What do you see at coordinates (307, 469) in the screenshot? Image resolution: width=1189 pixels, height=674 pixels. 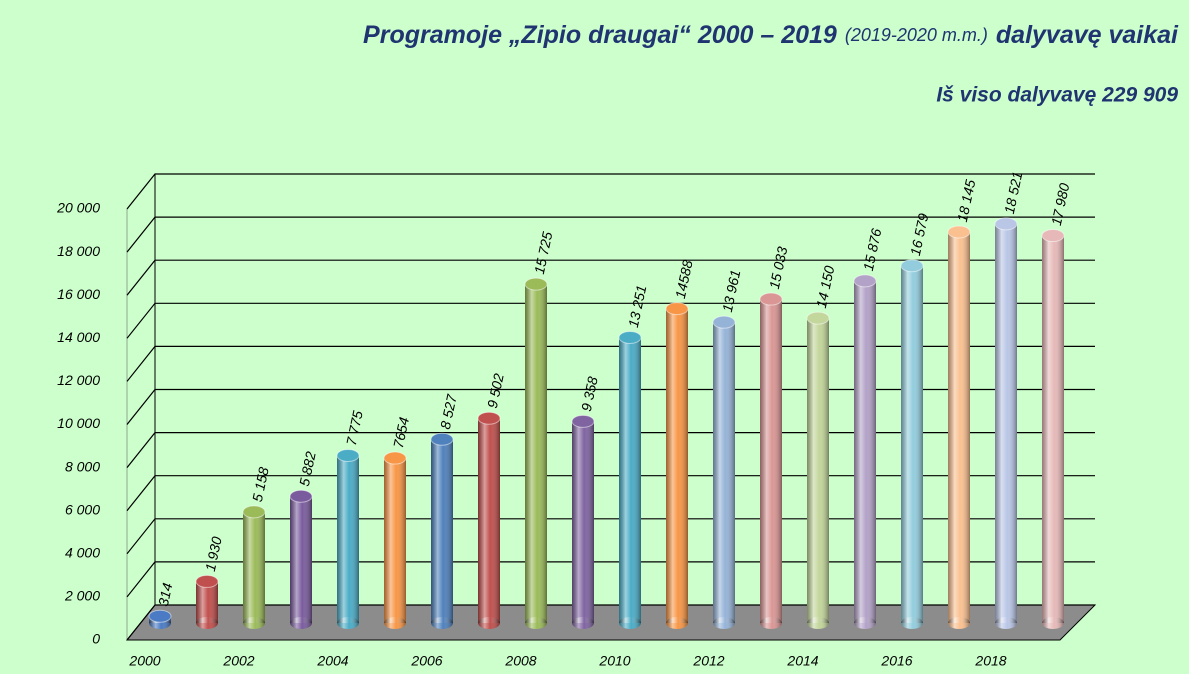 I see `value-label: 5 882` at bounding box center [307, 469].